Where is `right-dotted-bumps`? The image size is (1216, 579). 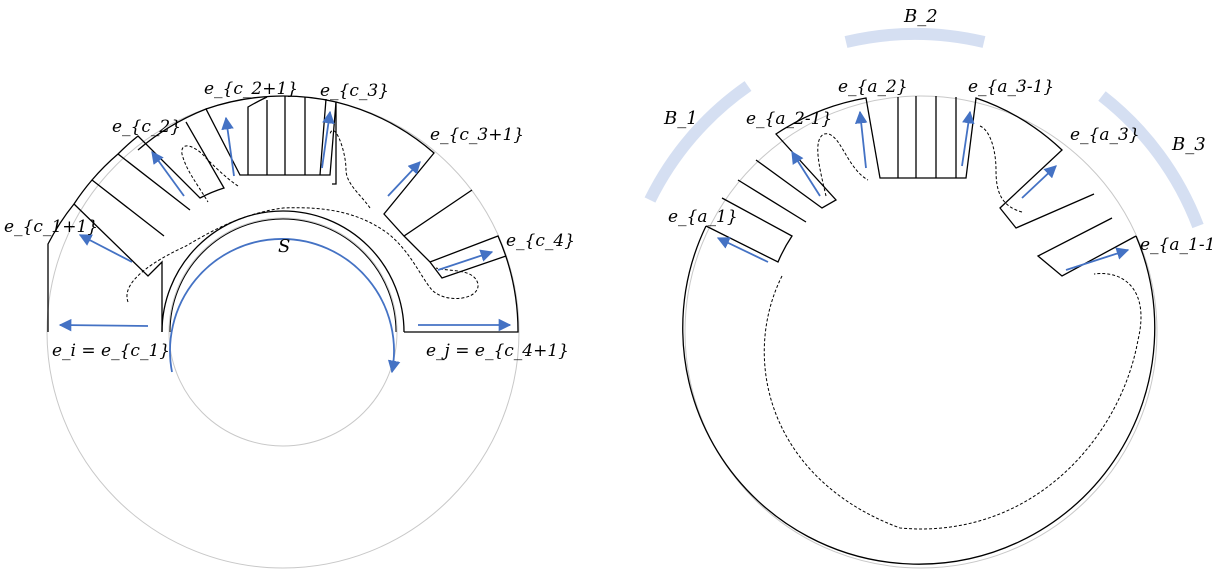
right-dotted-bumps is located at coordinates (920, 169).